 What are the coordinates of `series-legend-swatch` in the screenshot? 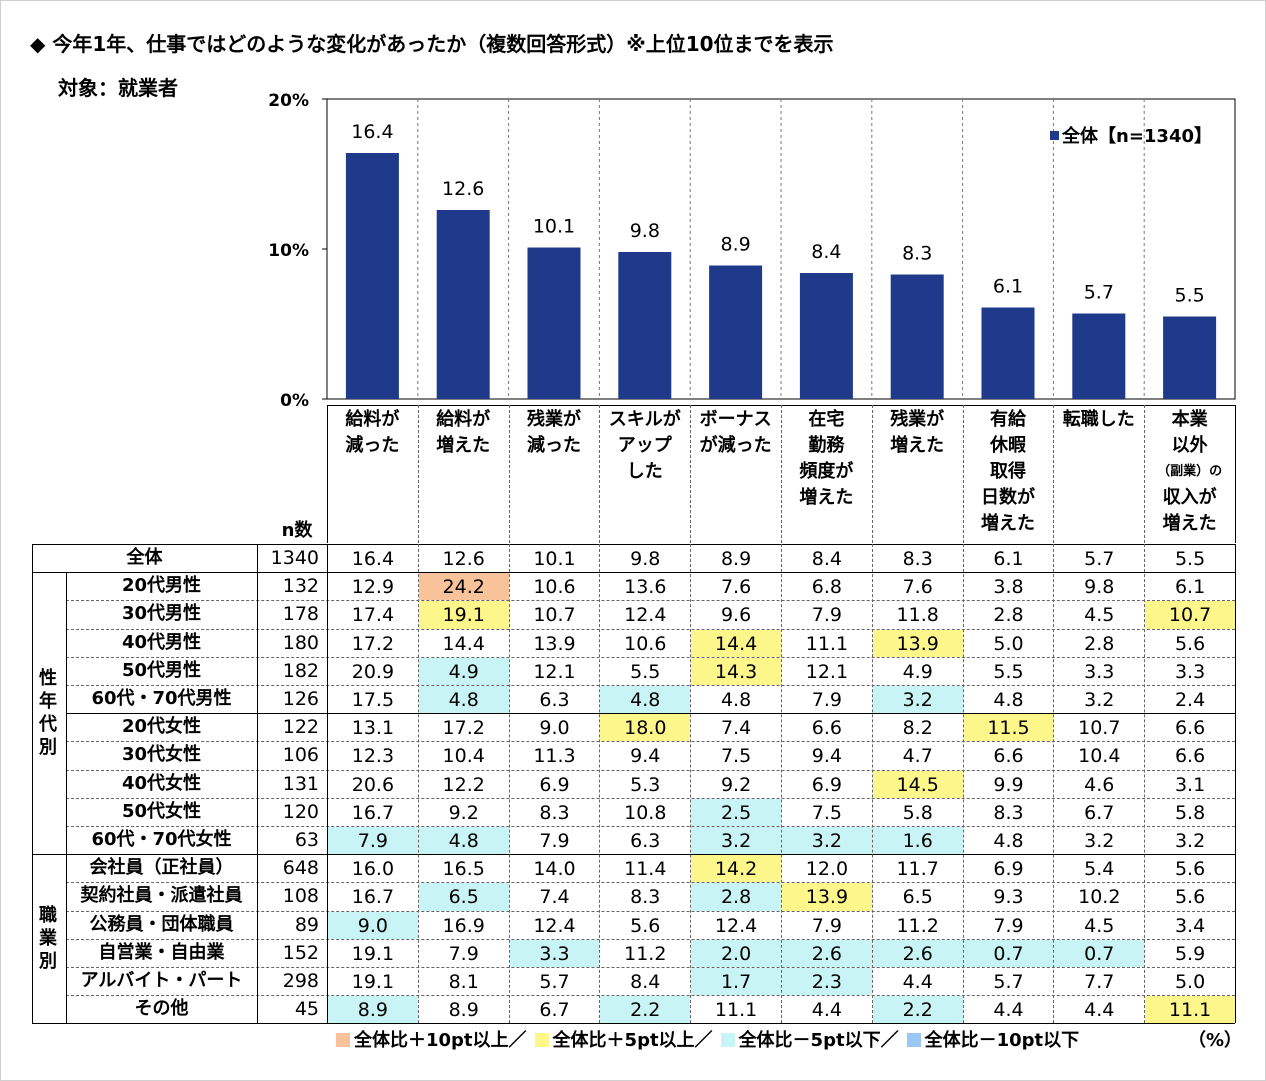 It's located at (1054, 135).